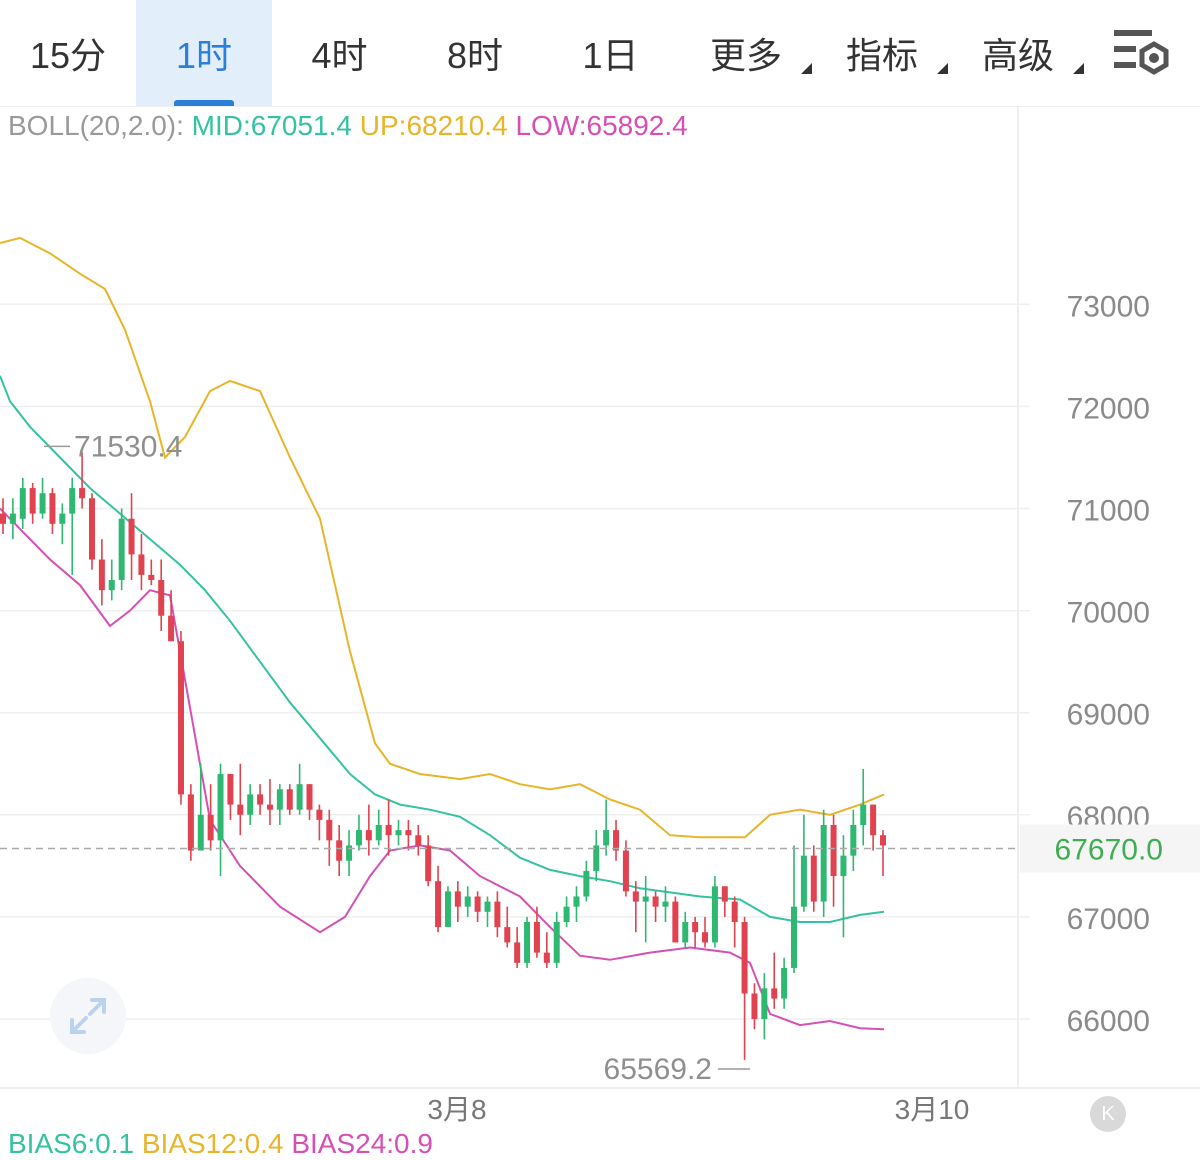 The width and height of the screenshot is (1200, 1160). What do you see at coordinates (96, 125) in the screenshot?
I see `boll-name: BOLL(20,2.0):` at bounding box center [96, 125].